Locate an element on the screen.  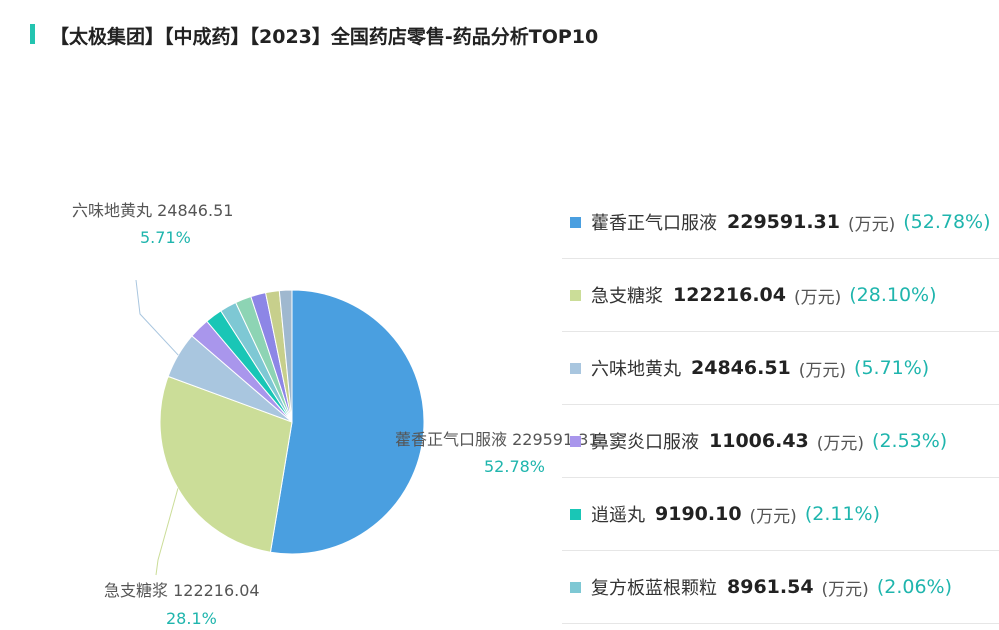
legend-name: 藿香正气口服液 is located at coordinates (654, 223).